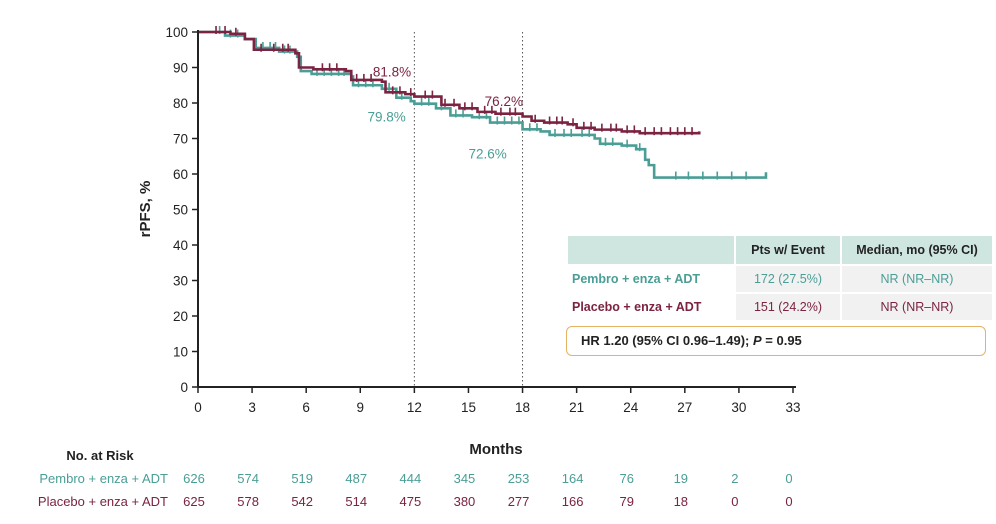 This screenshot has width=996, height=524. What do you see at coordinates (444, 113) in the screenshot?
I see `annotations: 81.8% 79.8% 76.2% 72.6%` at bounding box center [444, 113].